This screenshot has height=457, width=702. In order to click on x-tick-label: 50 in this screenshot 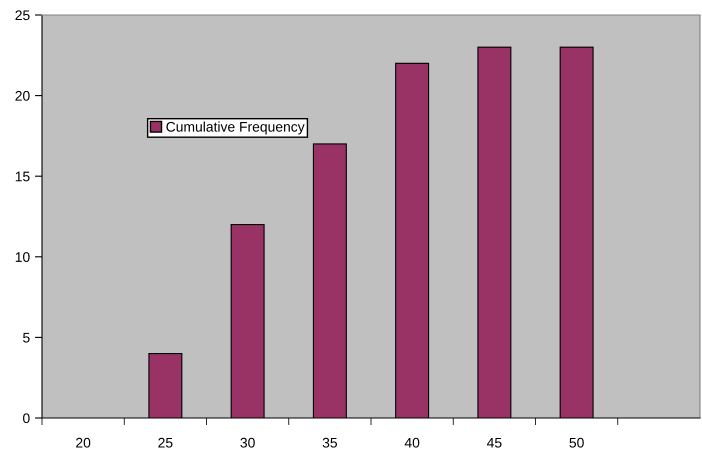, I will do `click(576, 443)`.